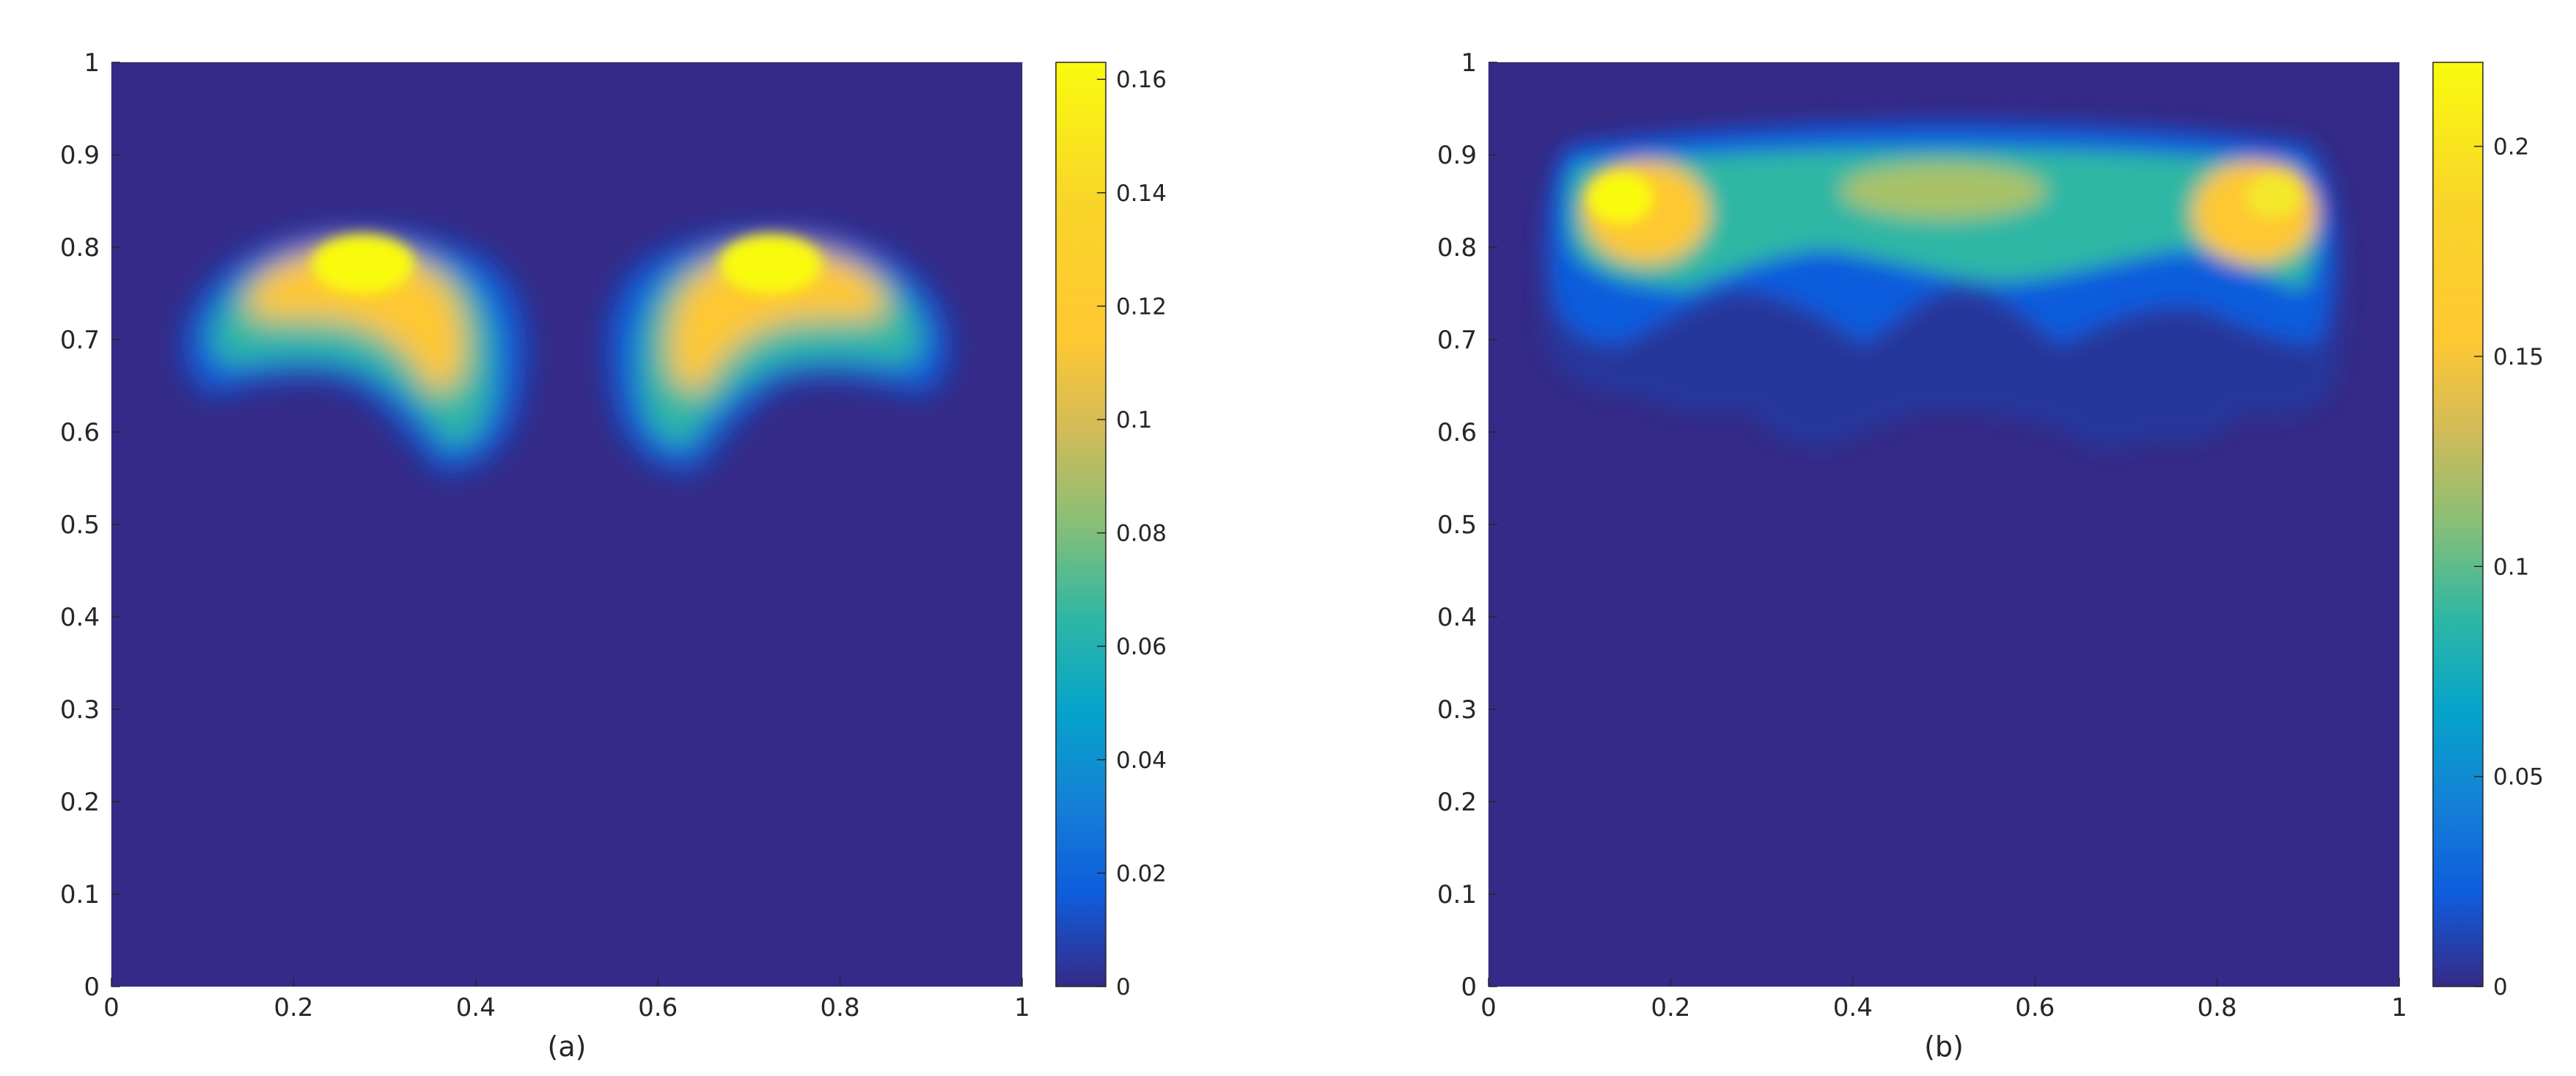 The image size is (2576, 1076). I want to click on y-ticks-b: 0 0.1 0.2 0.3 0.4 0.5 0.6 0.7 0.8 0.9 1, so click(1467, 525).